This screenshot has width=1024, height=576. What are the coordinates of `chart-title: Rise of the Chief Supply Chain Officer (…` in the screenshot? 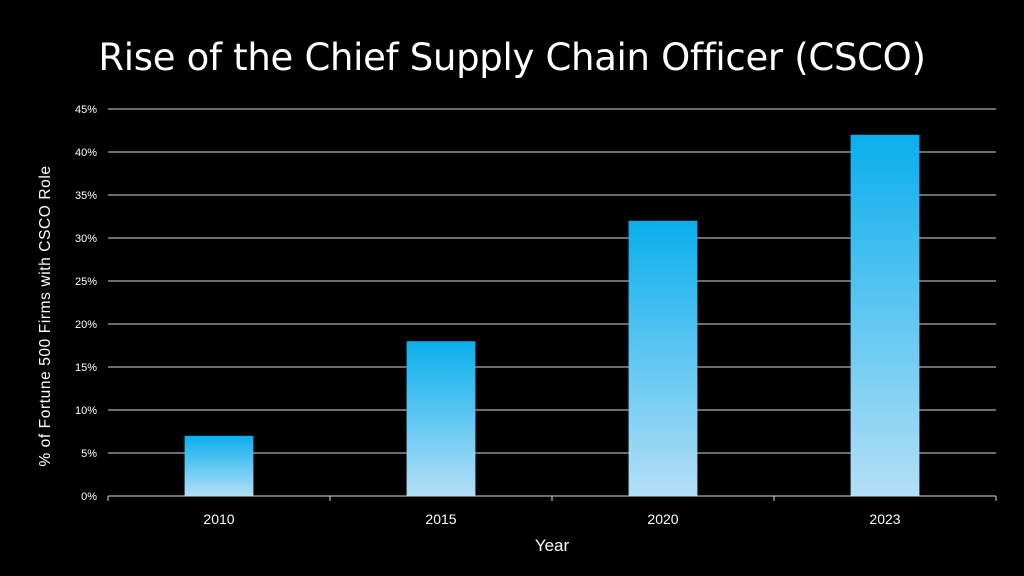 It's located at (512, 57).